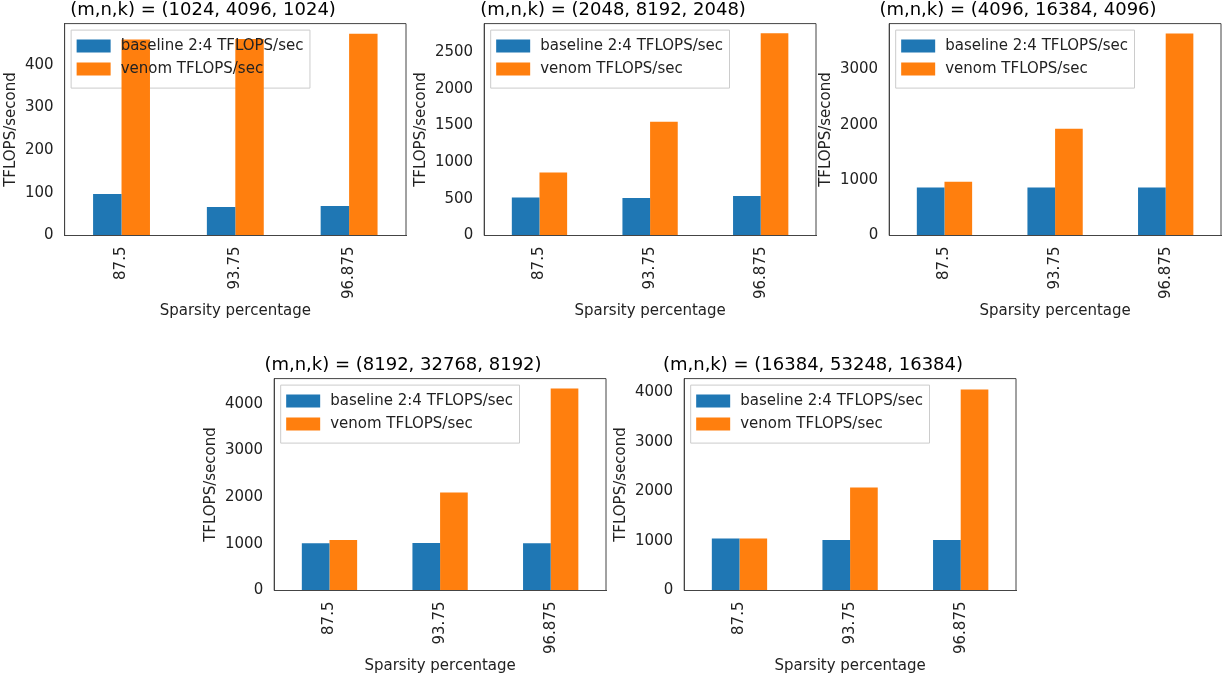 The width and height of the screenshot is (1225, 675). I want to click on y-tick-label: 300, so click(39, 106).